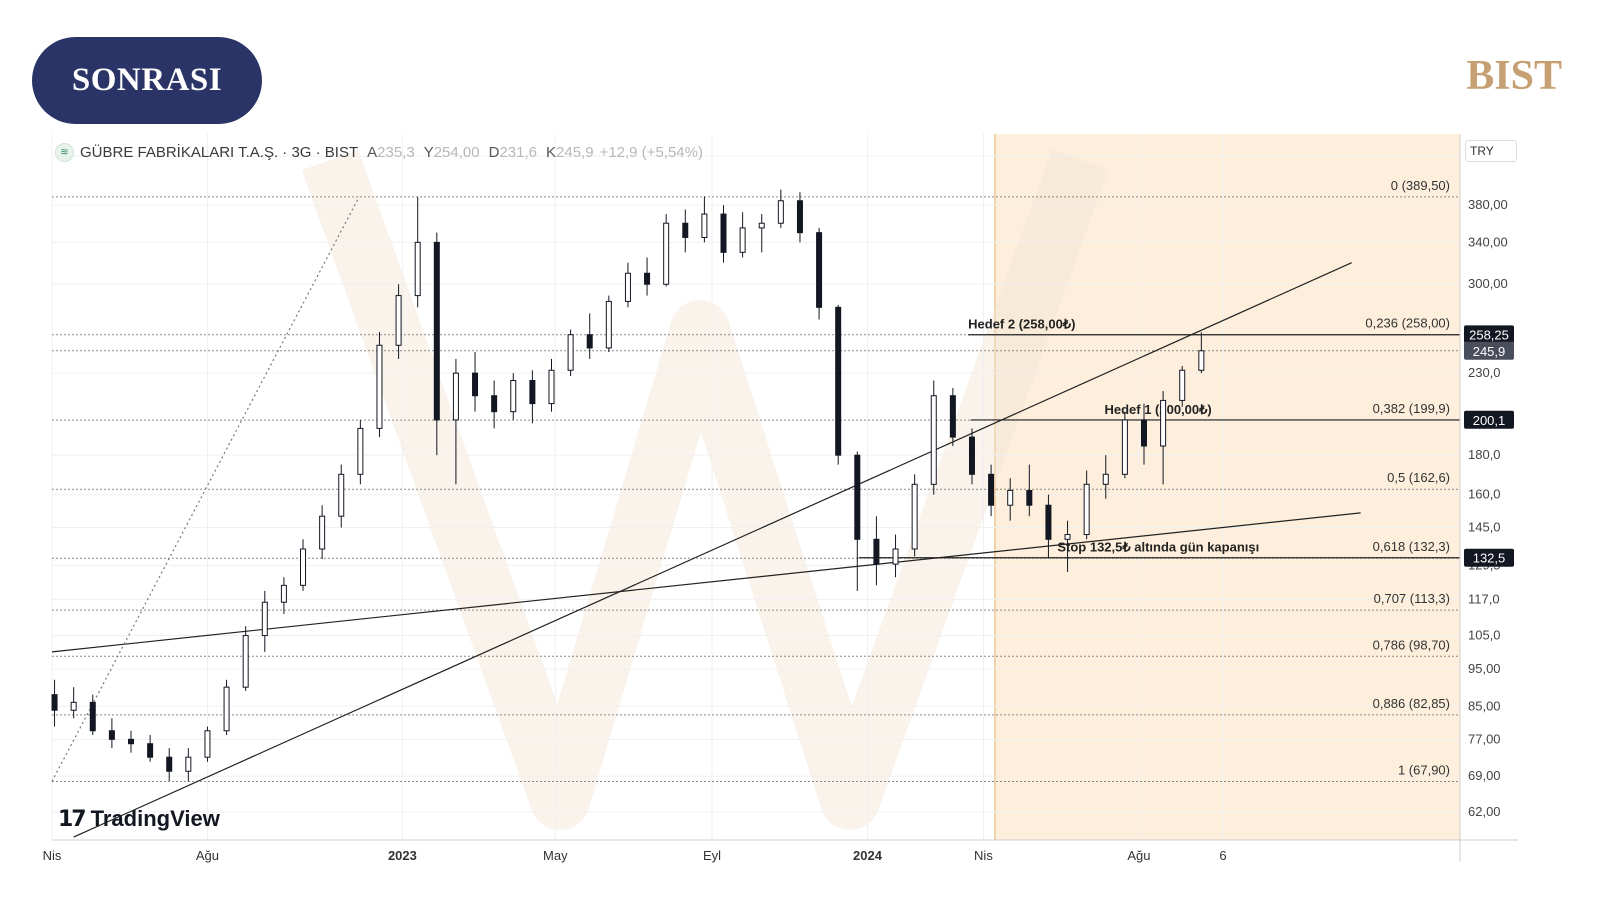 This screenshot has height=900, width=1600. I want to click on price-tick-label: 340,00, so click(1488, 241).